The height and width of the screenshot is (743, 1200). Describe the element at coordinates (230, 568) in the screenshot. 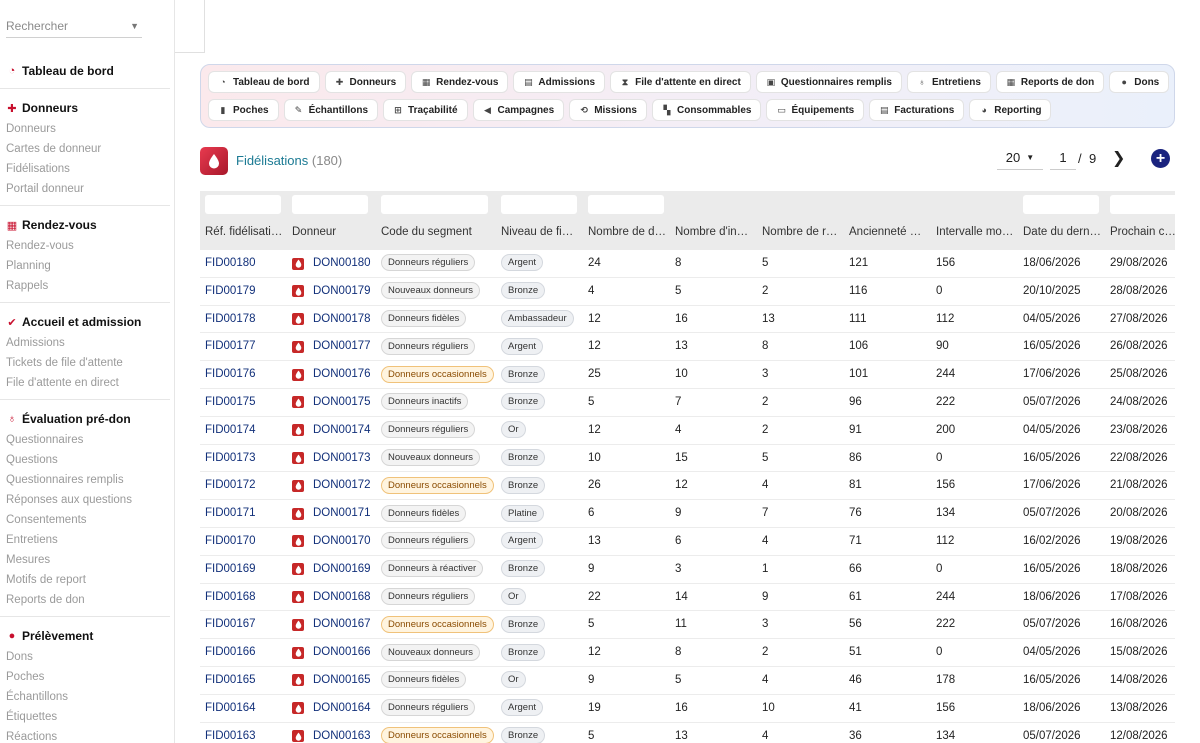

I see `fidelisation-ref-link: FID00169` at that location.